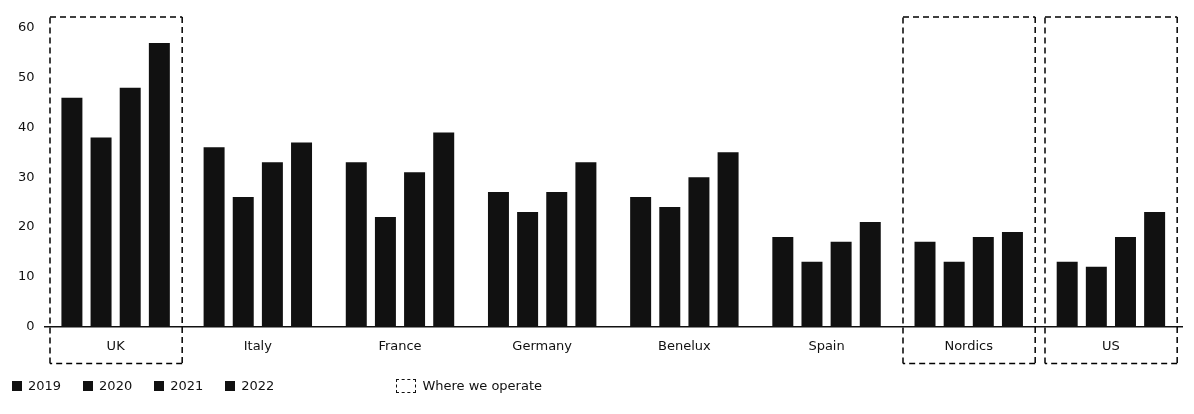  Describe the element at coordinates (542, 345) in the screenshot. I see `x-tick-label: Germany` at that location.